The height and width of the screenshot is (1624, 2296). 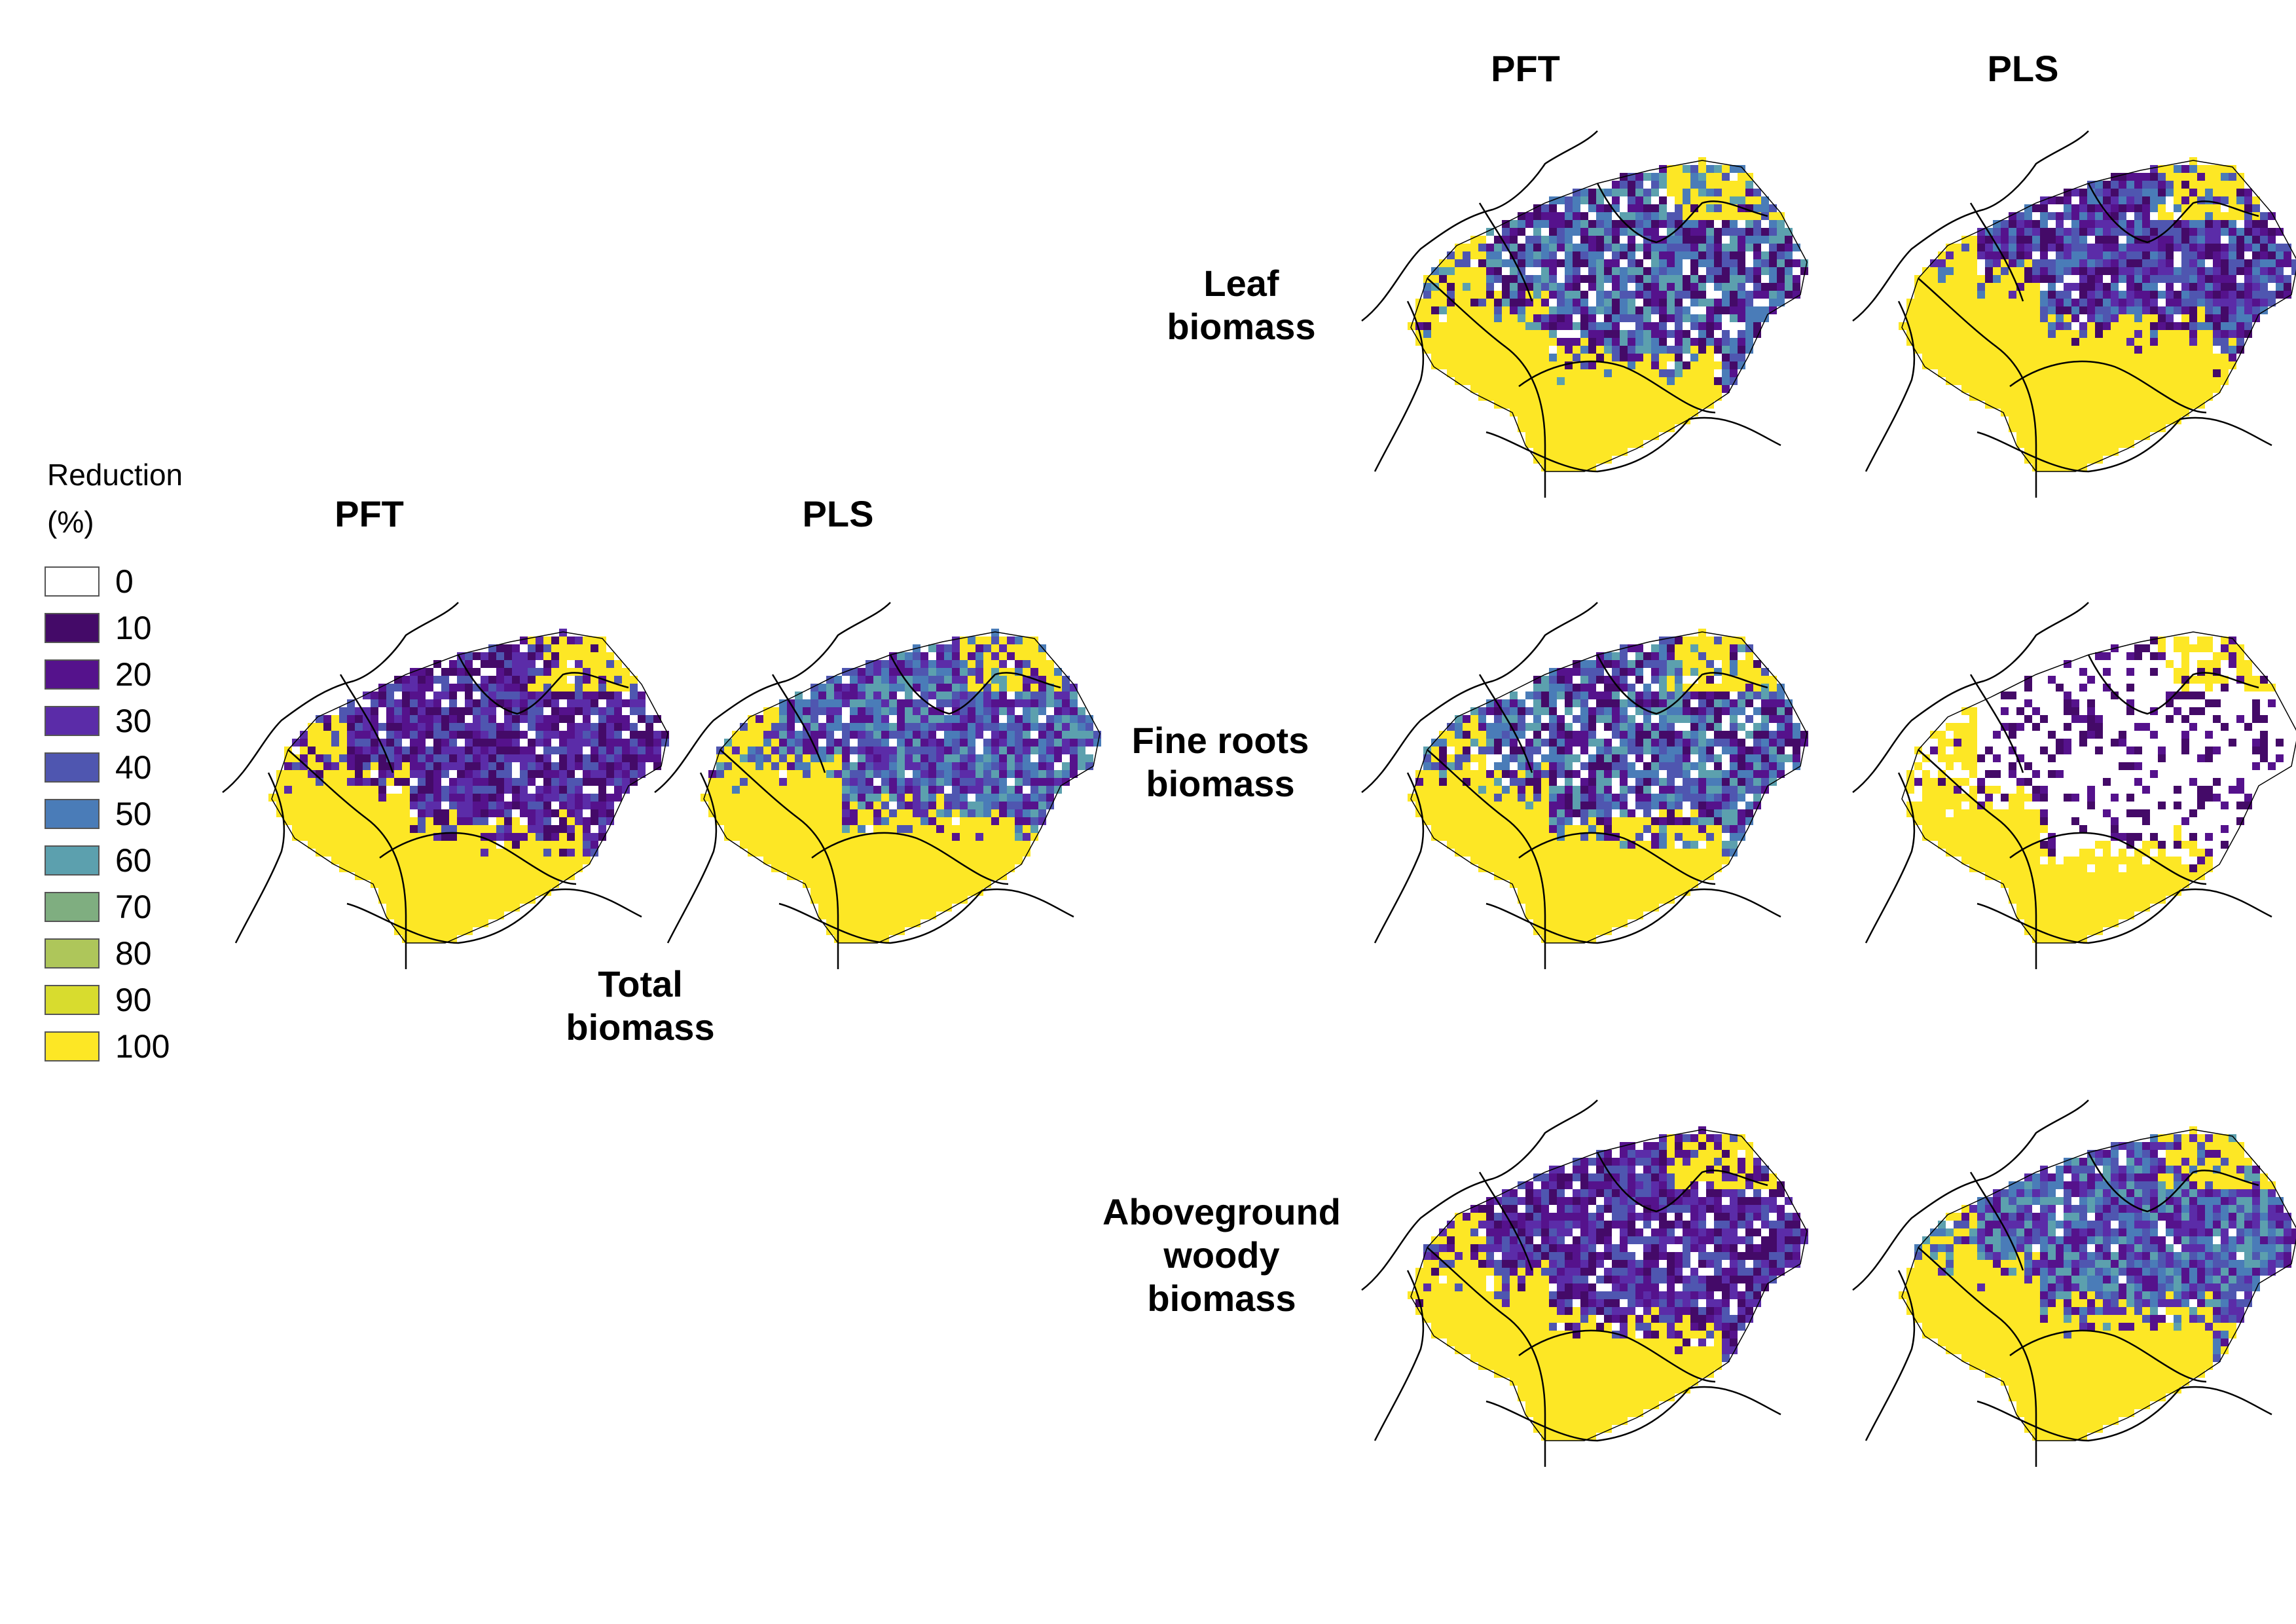 What do you see at coordinates (2023, 68) in the screenshot?
I see `header-right-pls: PLS` at bounding box center [2023, 68].